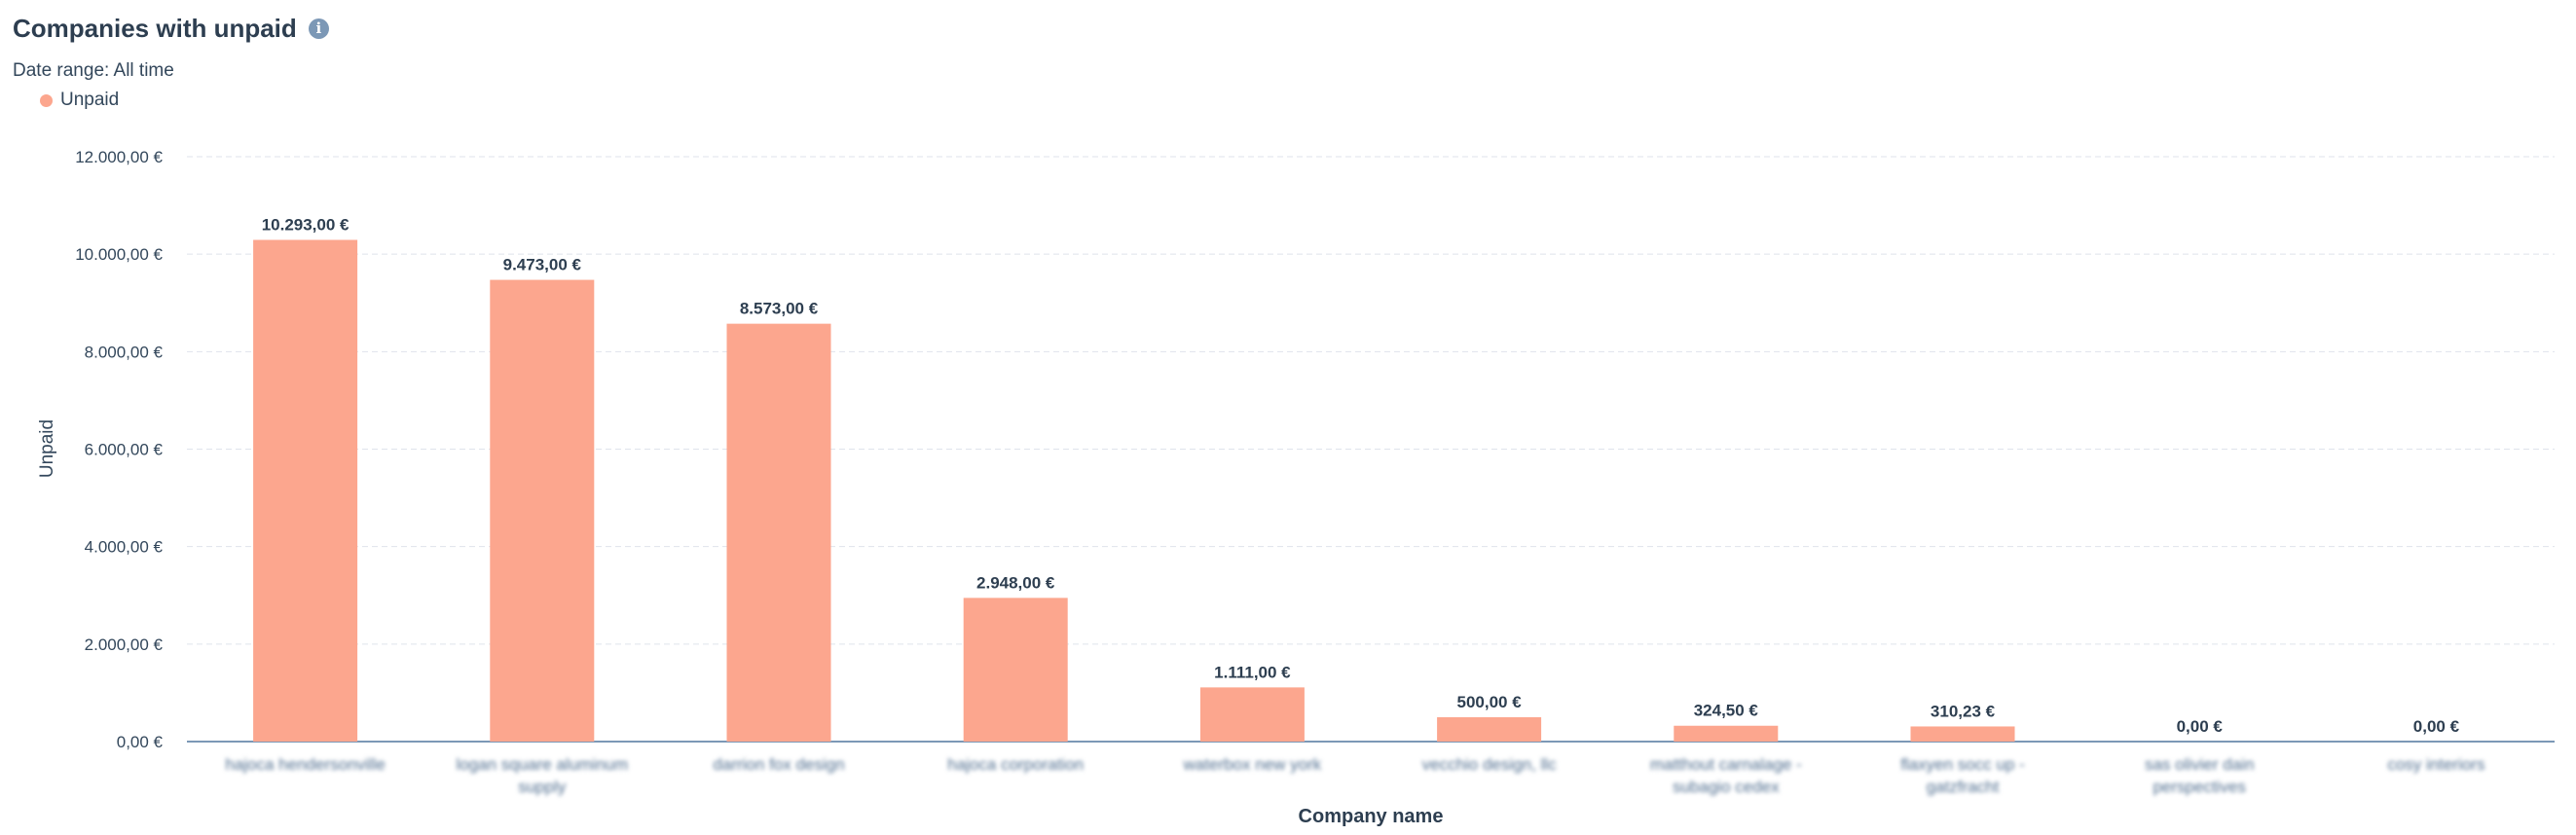 The width and height of the screenshot is (2576, 835). What do you see at coordinates (140, 742) in the screenshot?
I see `y-tick-label: 0,00 €` at bounding box center [140, 742].